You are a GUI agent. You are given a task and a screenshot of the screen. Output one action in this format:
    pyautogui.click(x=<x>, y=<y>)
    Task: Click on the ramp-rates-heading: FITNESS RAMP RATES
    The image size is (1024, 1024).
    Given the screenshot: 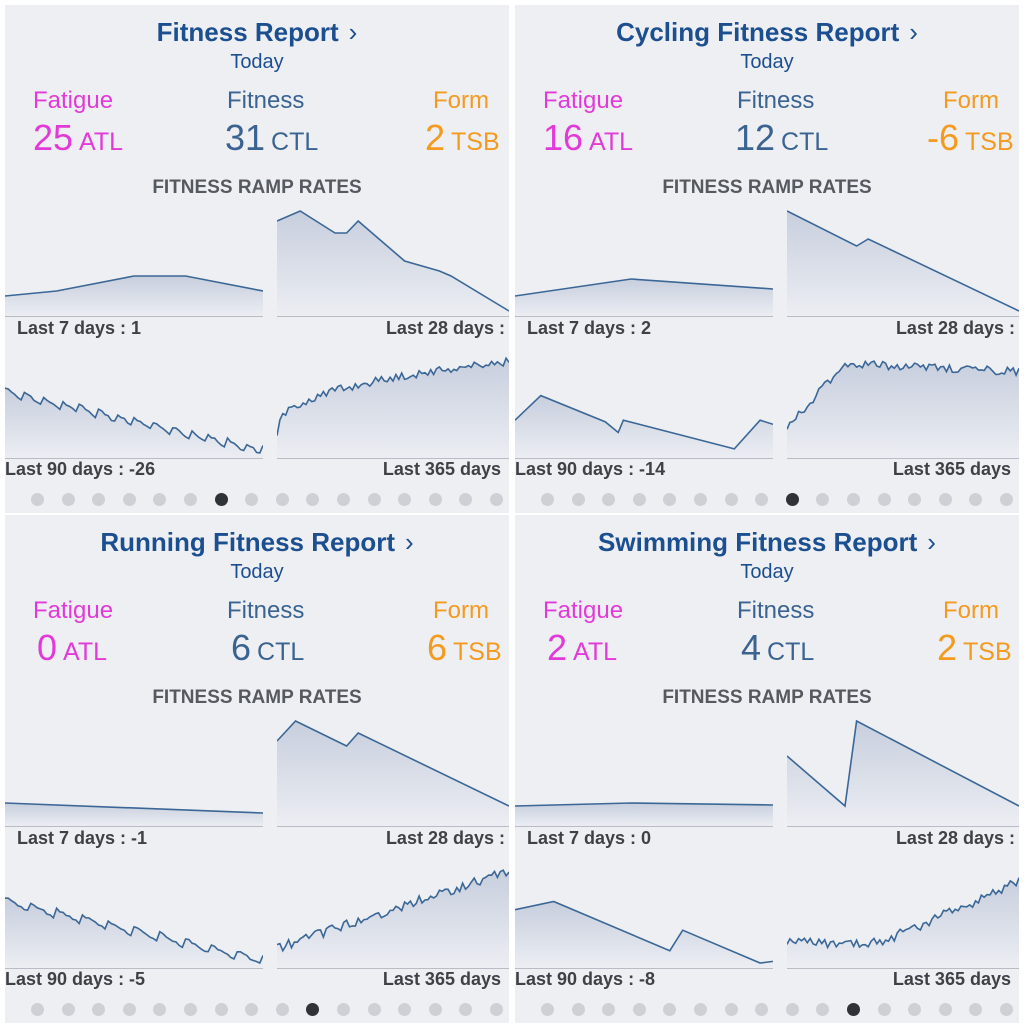 What is the action you would take?
    pyautogui.click(x=257, y=187)
    